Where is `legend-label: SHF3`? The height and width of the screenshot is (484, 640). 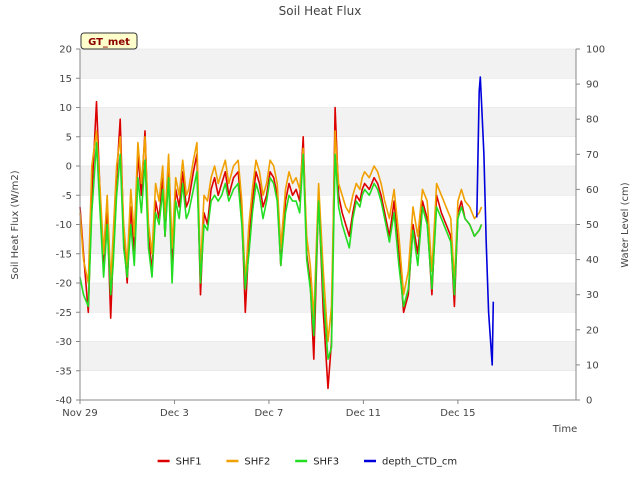 legend-label: SHF3 is located at coordinates (326, 462).